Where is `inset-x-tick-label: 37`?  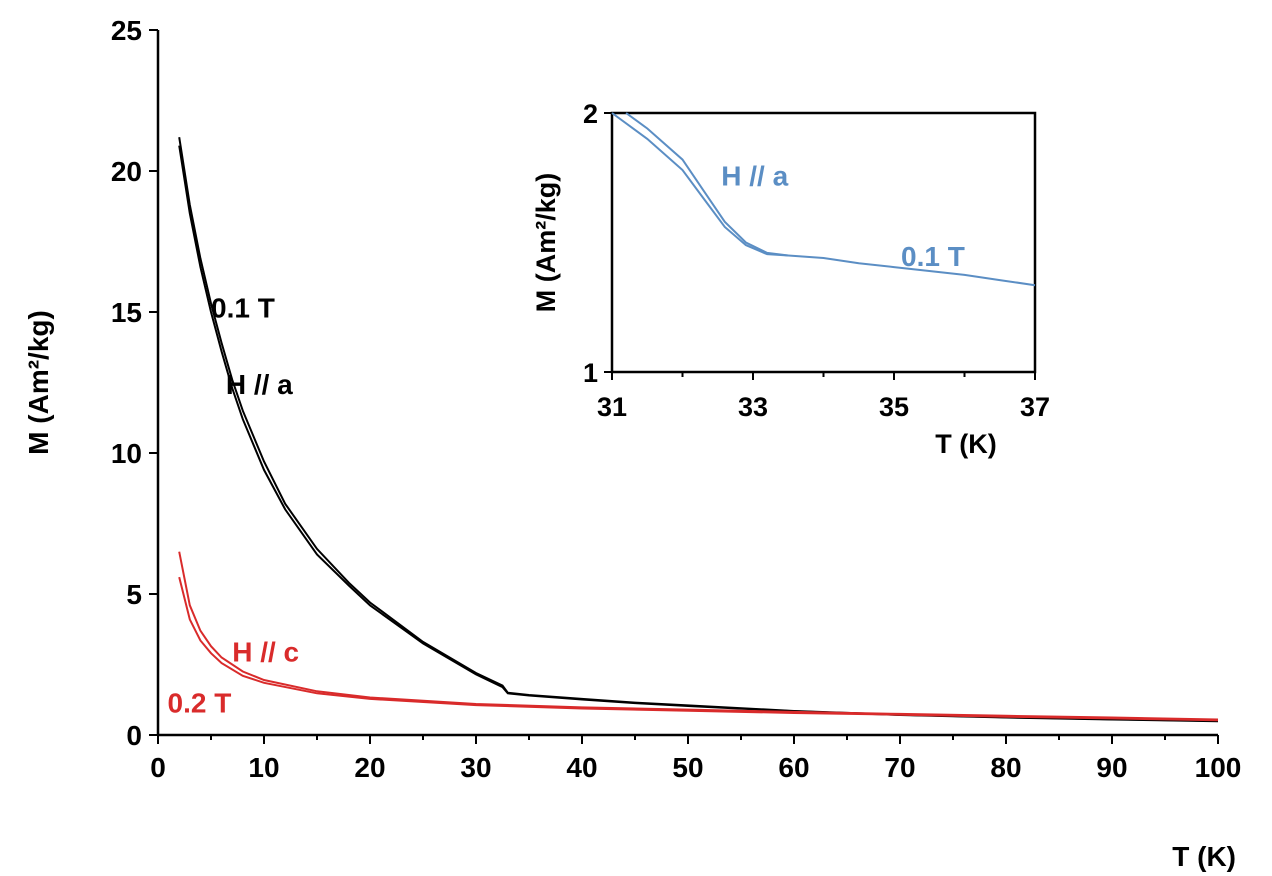
inset-x-tick-label: 37 is located at coordinates (1035, 407).